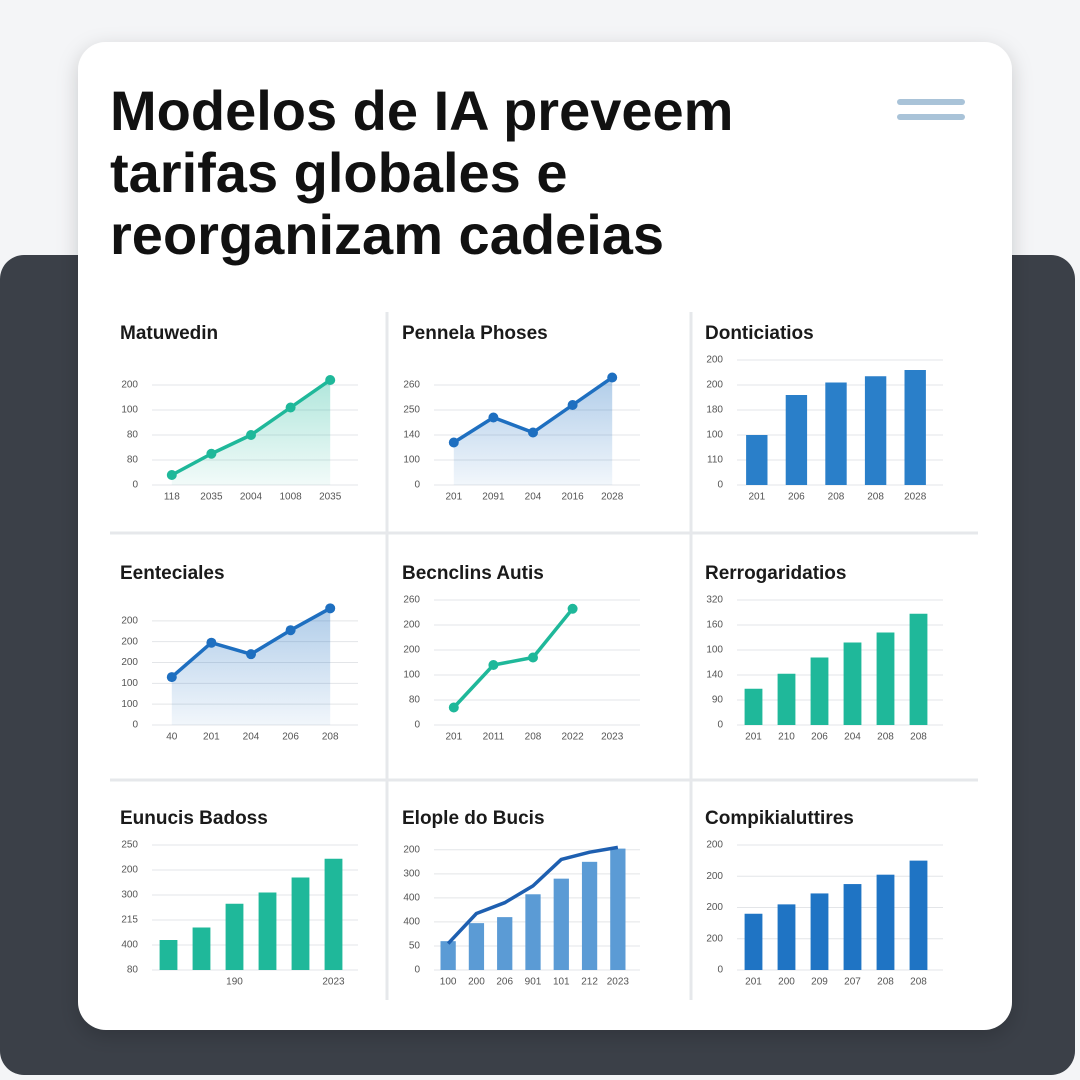 This screenshot has width=1080, height=1080. Describe the element at coordinates (589, 982) in the screenshot. I see `x-tick-label: 212` at that location.